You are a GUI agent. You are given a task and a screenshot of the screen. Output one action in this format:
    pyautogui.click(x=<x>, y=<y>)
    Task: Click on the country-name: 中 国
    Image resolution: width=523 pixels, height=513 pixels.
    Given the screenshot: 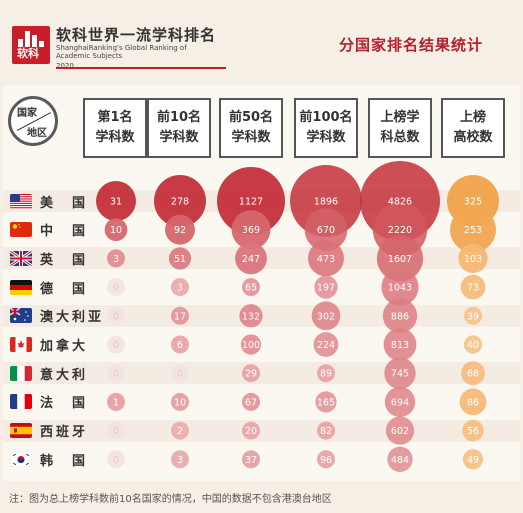 What is the action you would take?
    pyautogui.click(x=64, y=232)
    